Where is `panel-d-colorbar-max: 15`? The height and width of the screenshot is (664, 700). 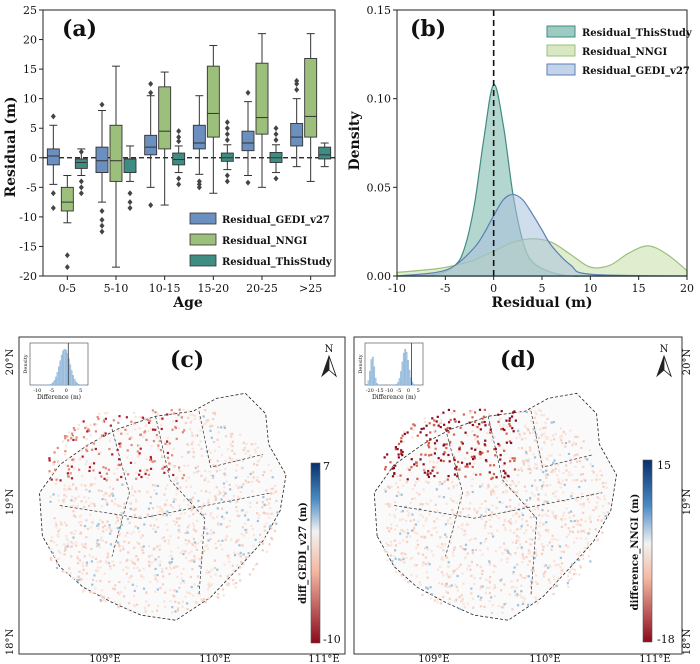 panel-d-colorbar-max: 15 is located at coordinates (664, 465).